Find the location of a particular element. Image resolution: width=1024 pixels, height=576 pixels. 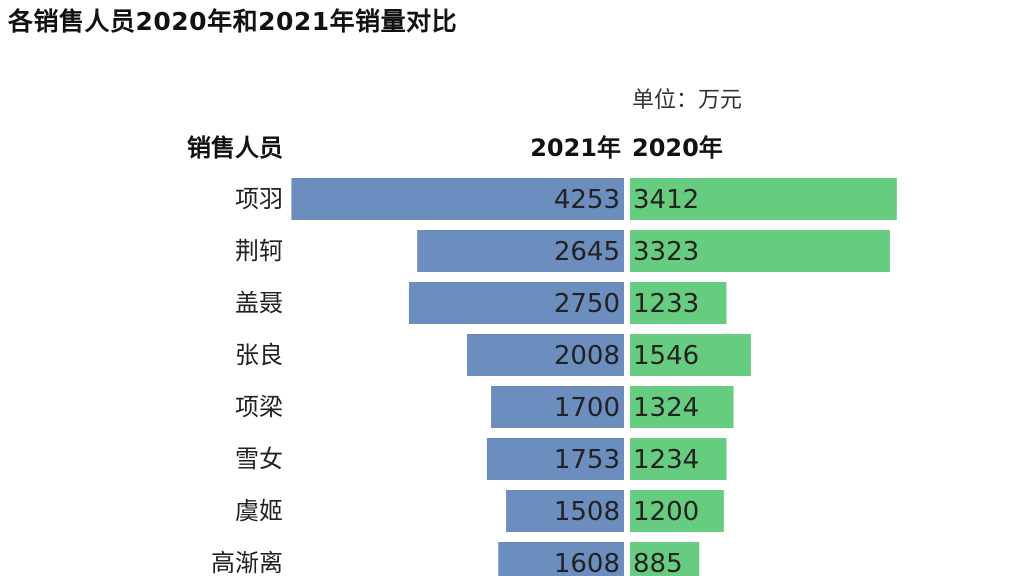

series-header-2021: 2021年 is located at coordinates (575, 148).